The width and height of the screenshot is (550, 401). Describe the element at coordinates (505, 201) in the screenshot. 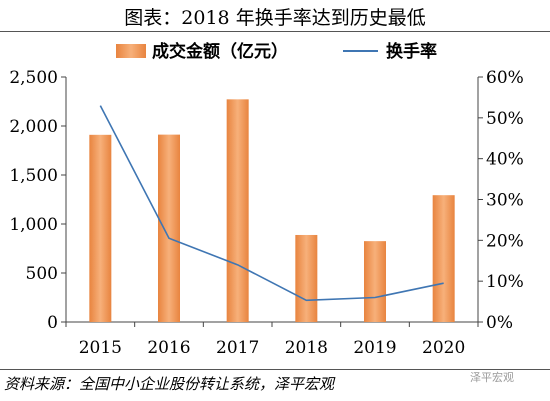

I see `right-tick-label: 30%` at that location.